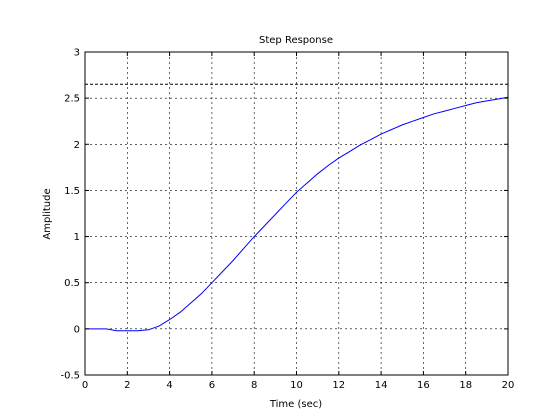 This screenshot has height=420, width=560. I want to click on x-tick-label: 14, so click(381, 385).